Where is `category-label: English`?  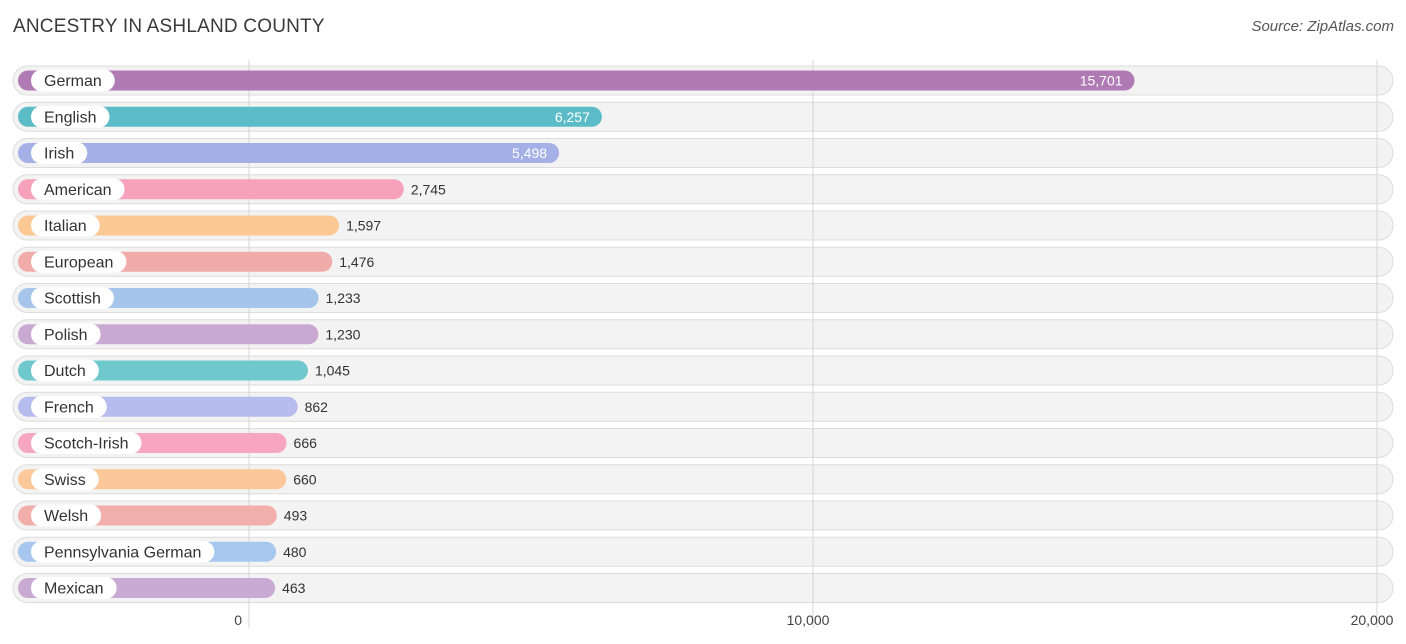 category-label: English is located at coordinates (70, 117).